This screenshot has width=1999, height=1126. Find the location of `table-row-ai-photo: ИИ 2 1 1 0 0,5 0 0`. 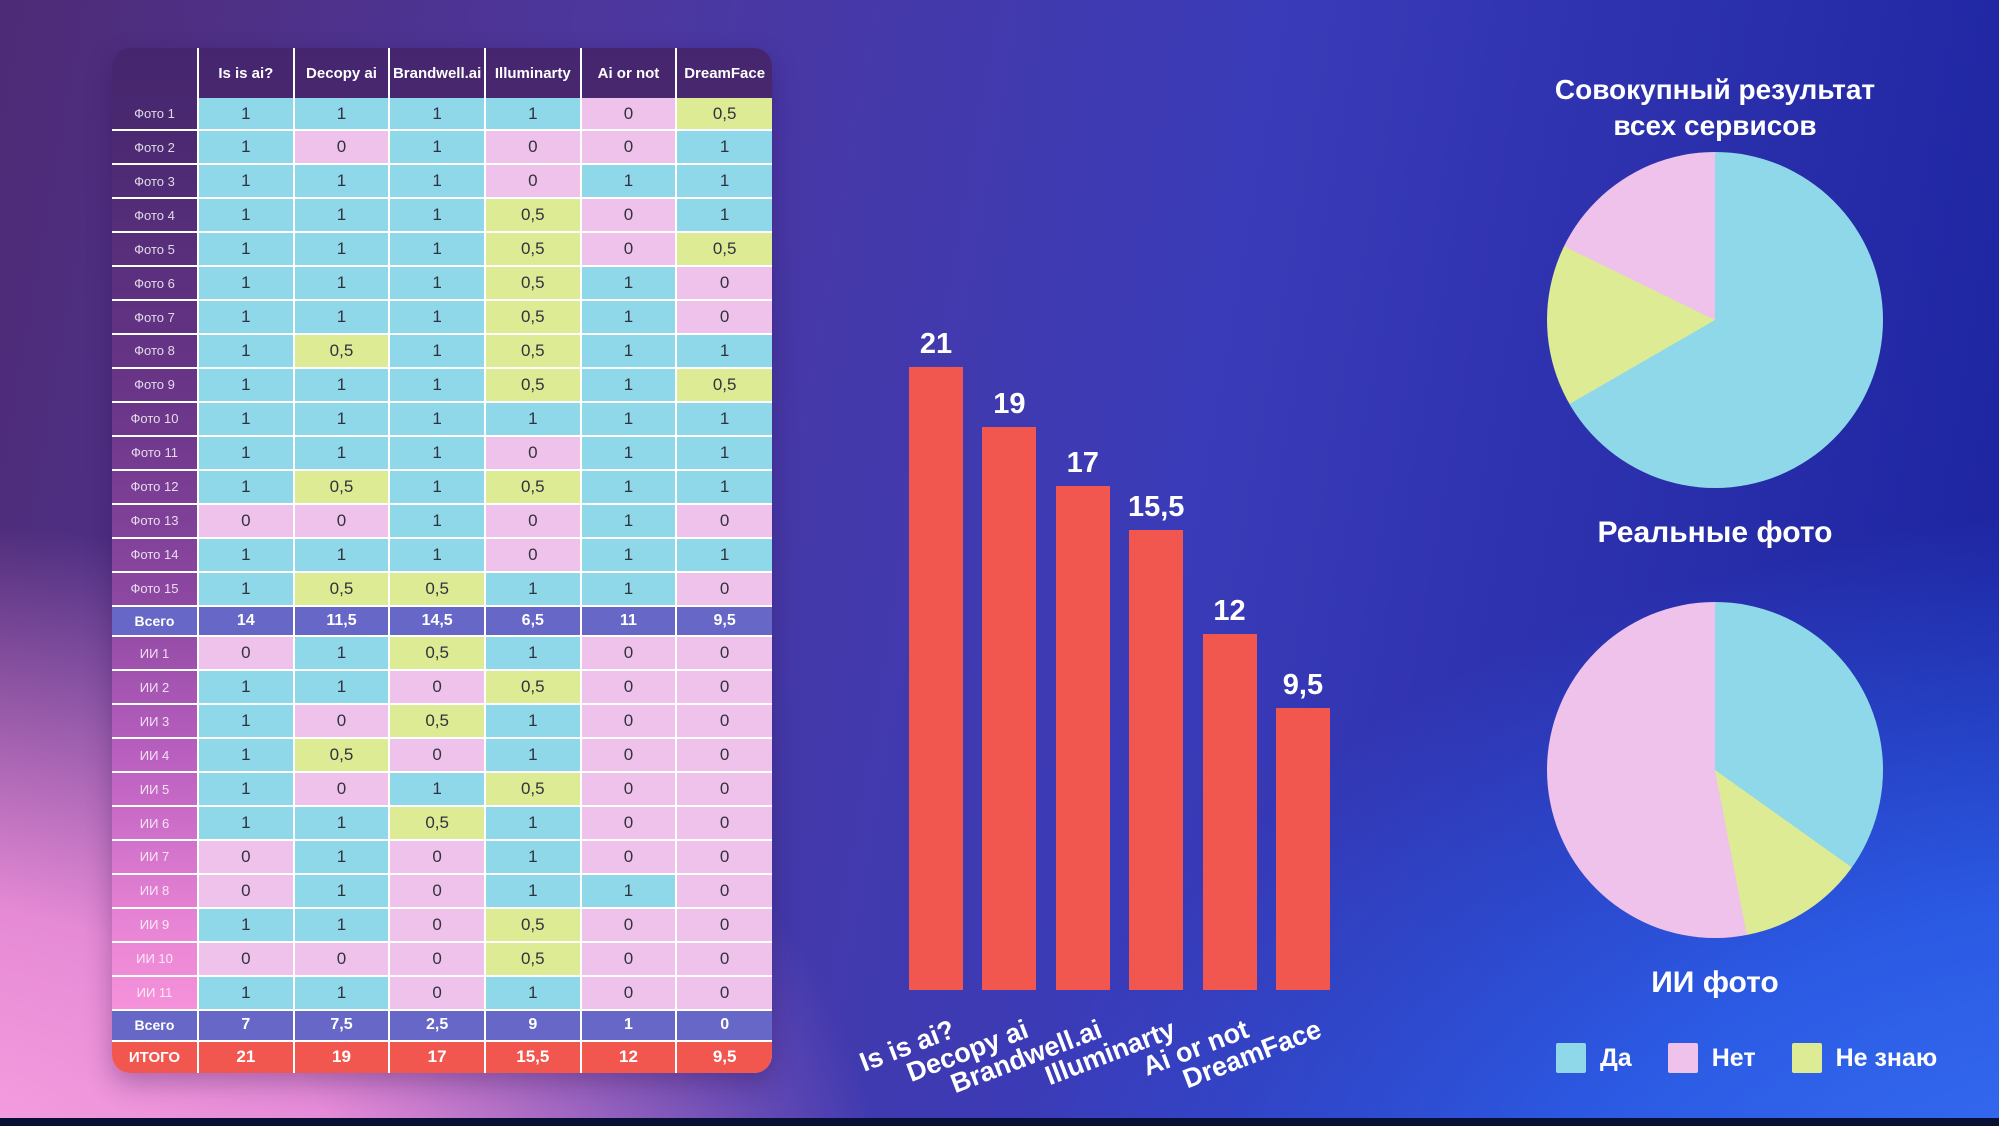

table-row-ai-photo: ИИ 2 1 1 0 0,5 0 0 is located at coordinates (442, 687).